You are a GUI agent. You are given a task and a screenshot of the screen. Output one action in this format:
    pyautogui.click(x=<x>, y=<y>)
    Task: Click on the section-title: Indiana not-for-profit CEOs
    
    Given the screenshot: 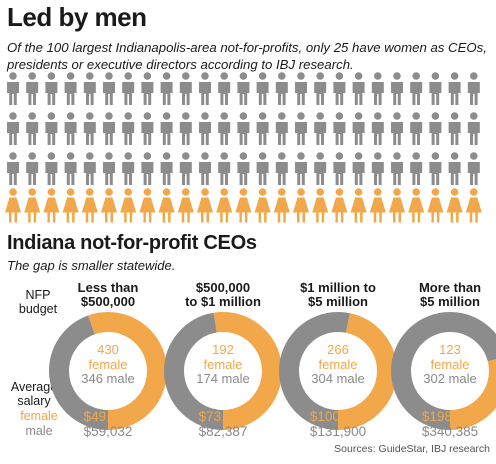 What is the action you would take?
    pyautogui.click(x=132, y=243)
    